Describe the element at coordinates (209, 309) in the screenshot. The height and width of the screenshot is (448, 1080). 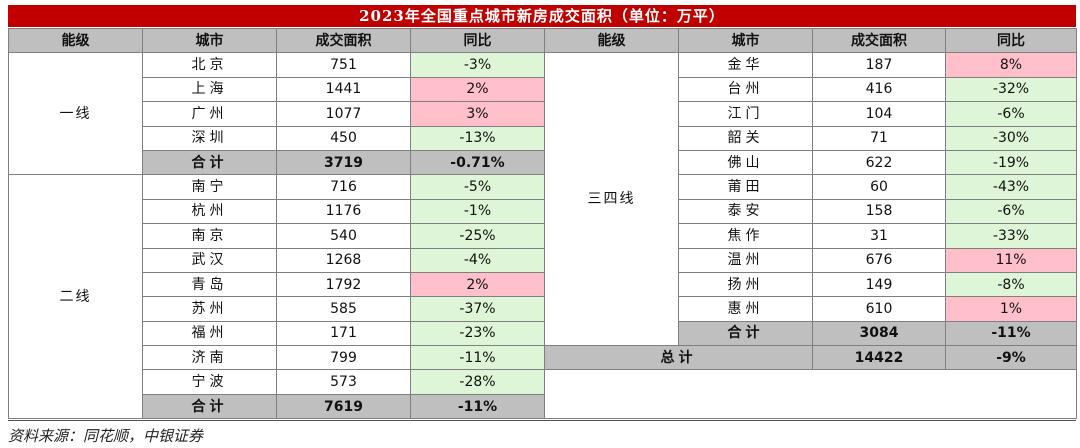
I see `city-name: 苏州` at that location.